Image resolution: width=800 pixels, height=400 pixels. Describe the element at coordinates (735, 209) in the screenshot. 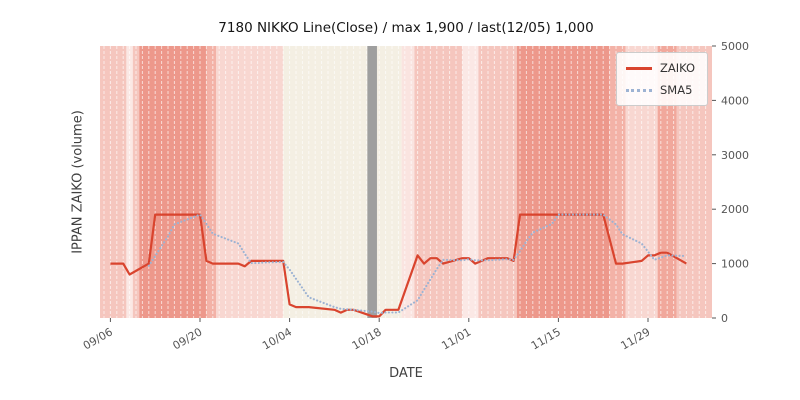

I see `svg-text: 2000` at that location.